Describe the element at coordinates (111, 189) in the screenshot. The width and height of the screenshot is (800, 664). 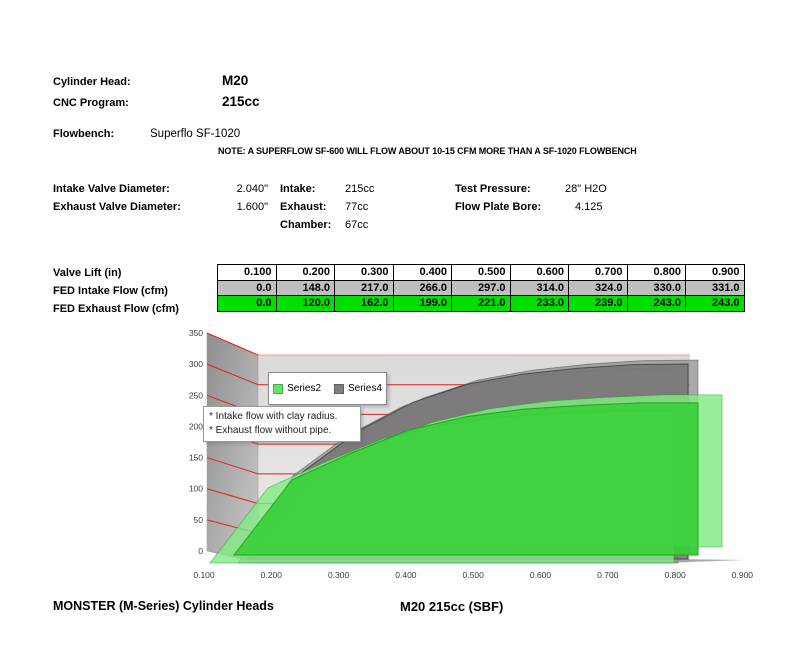
I see `intake-valve-label: Intake Valve Diameter:` at that location.